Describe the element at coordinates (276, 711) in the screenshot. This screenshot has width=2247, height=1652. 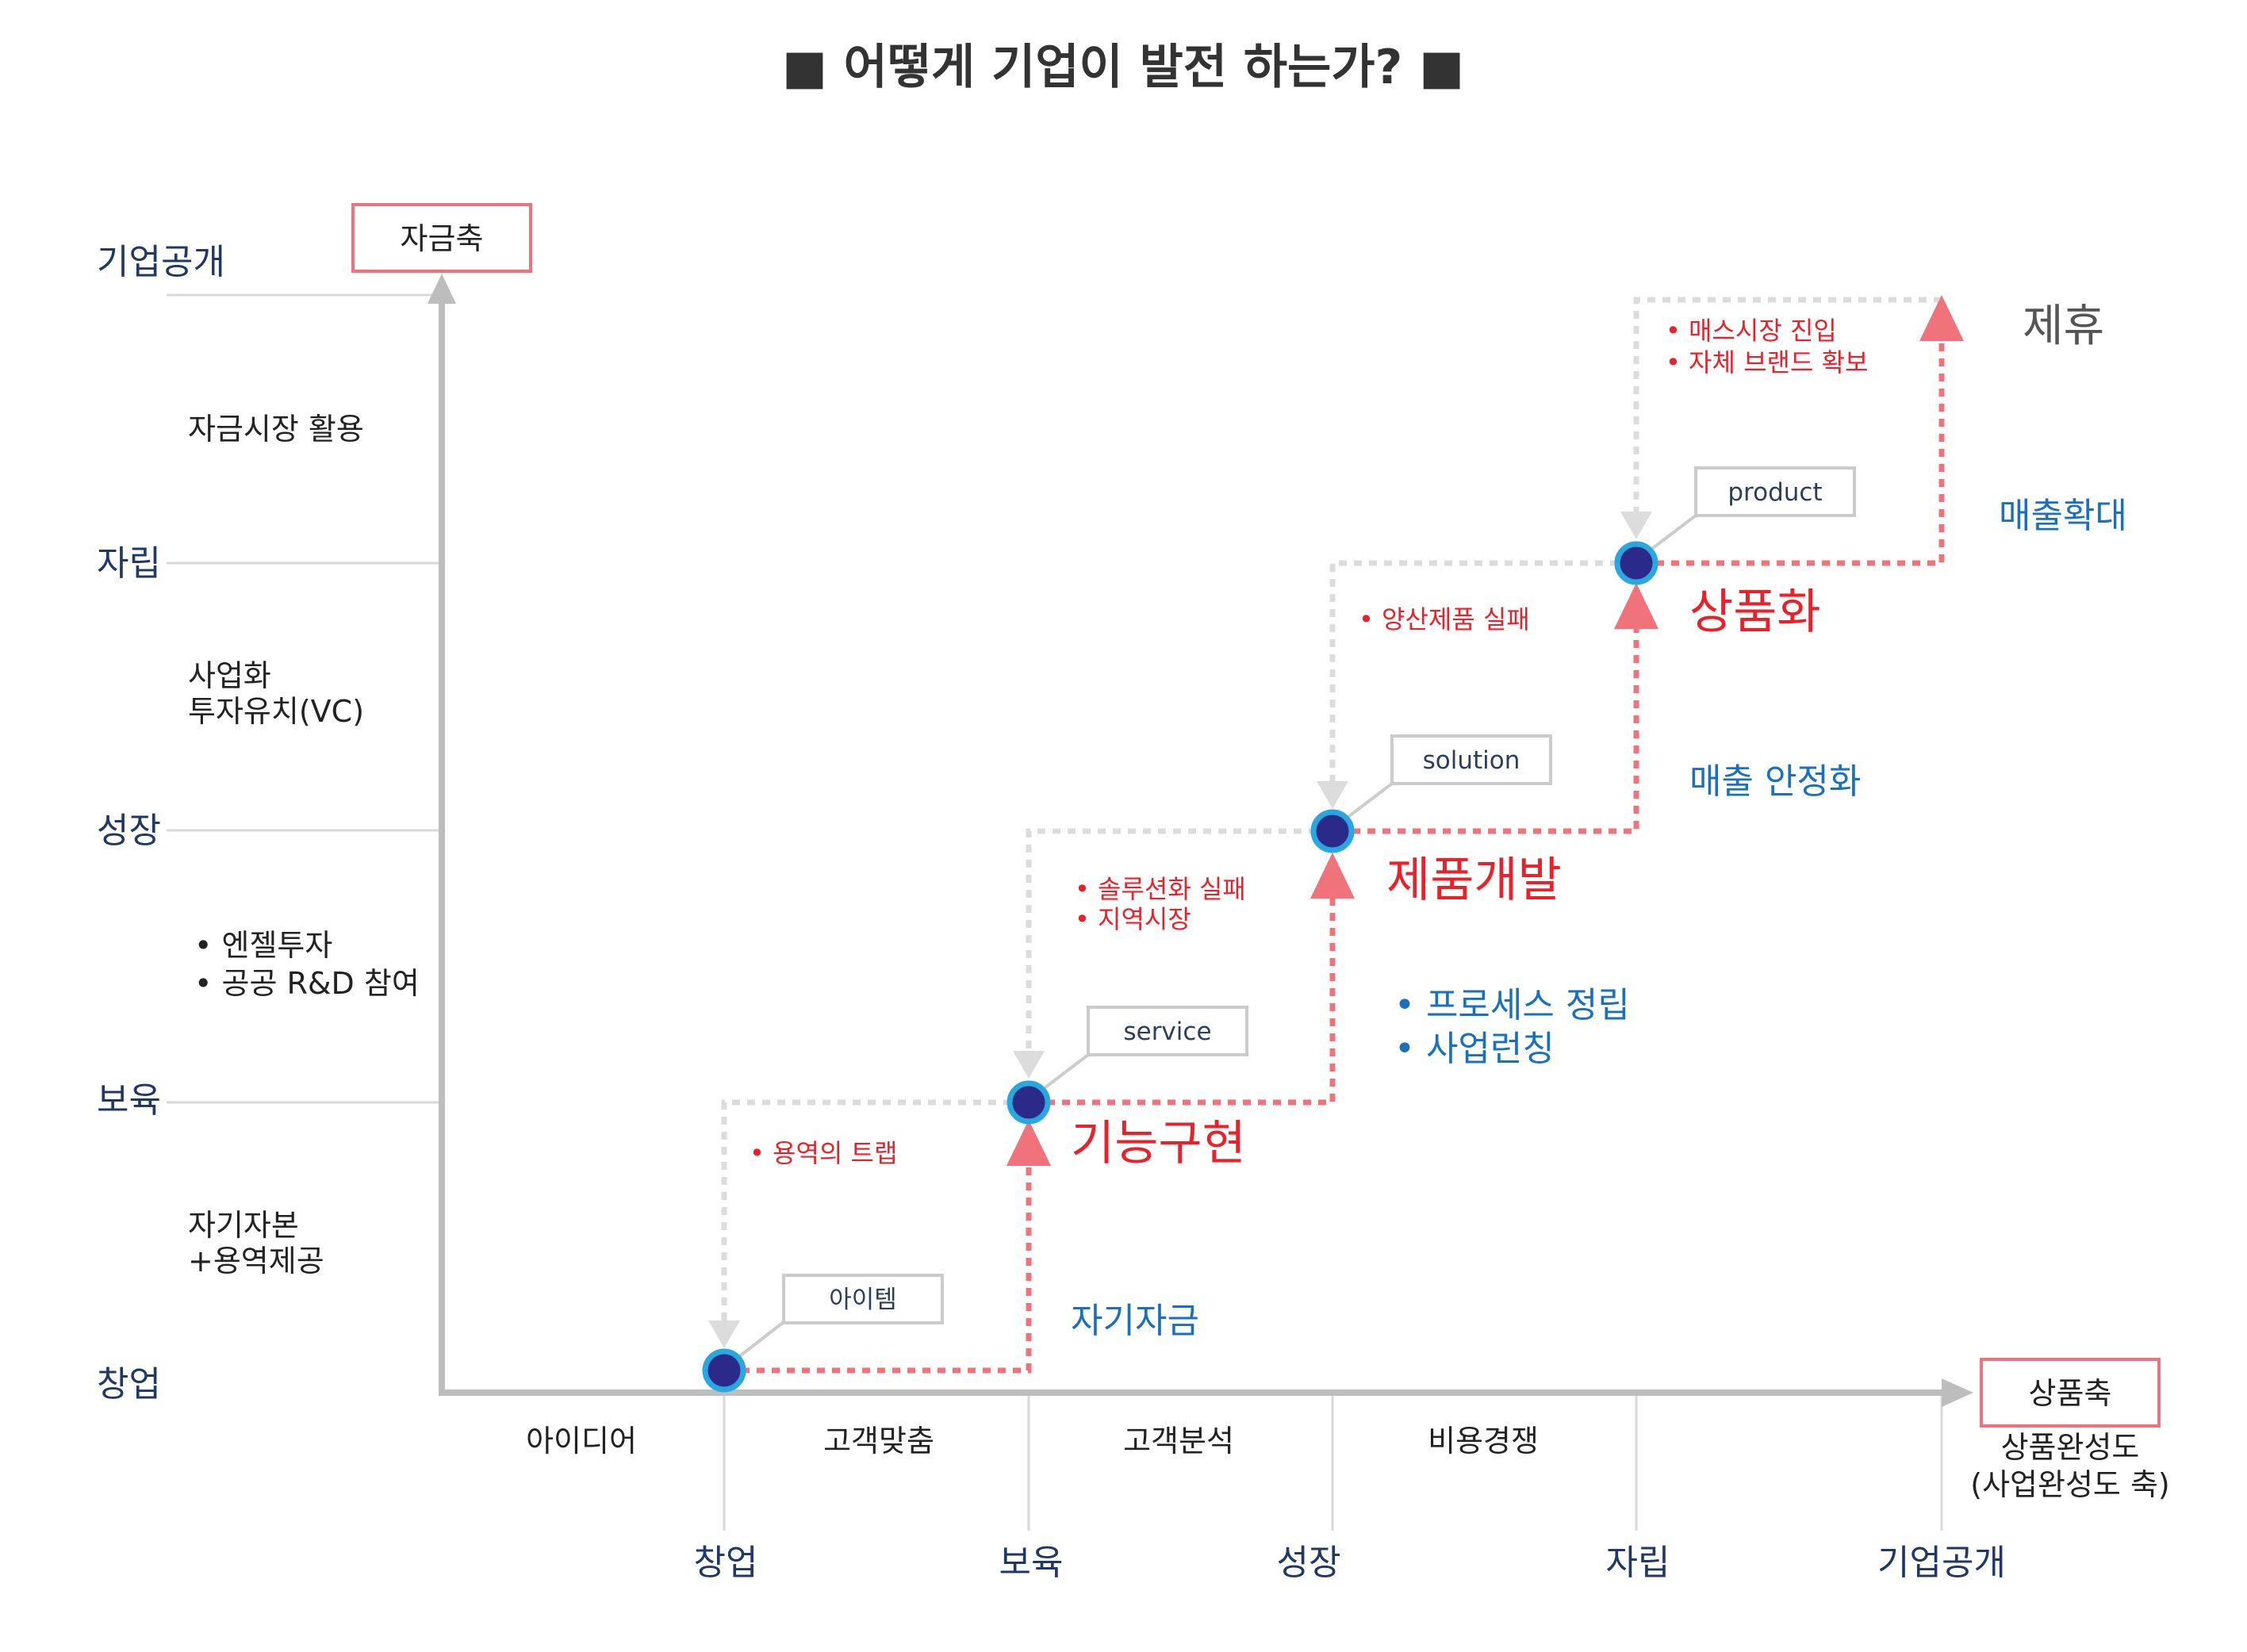
I see `y-band-note-vc-investment: 투자유치(VC)` at that location.